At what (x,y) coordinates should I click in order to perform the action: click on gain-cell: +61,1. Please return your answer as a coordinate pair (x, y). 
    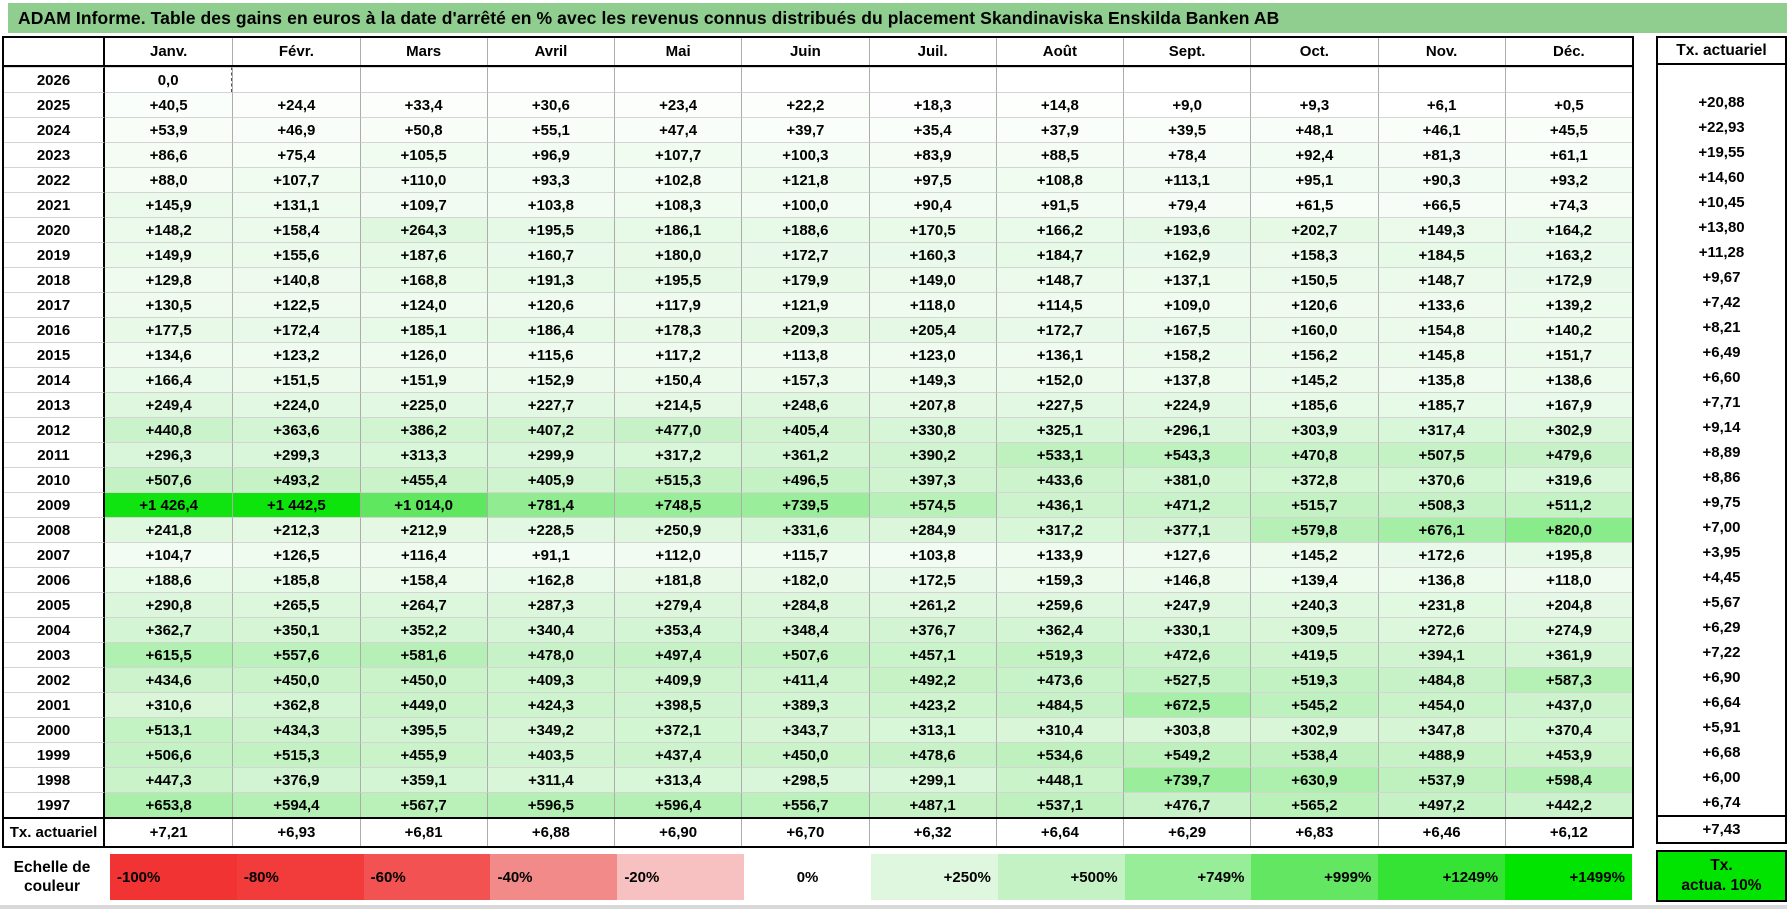
    Looking at the image, I should click on (1568, 154).